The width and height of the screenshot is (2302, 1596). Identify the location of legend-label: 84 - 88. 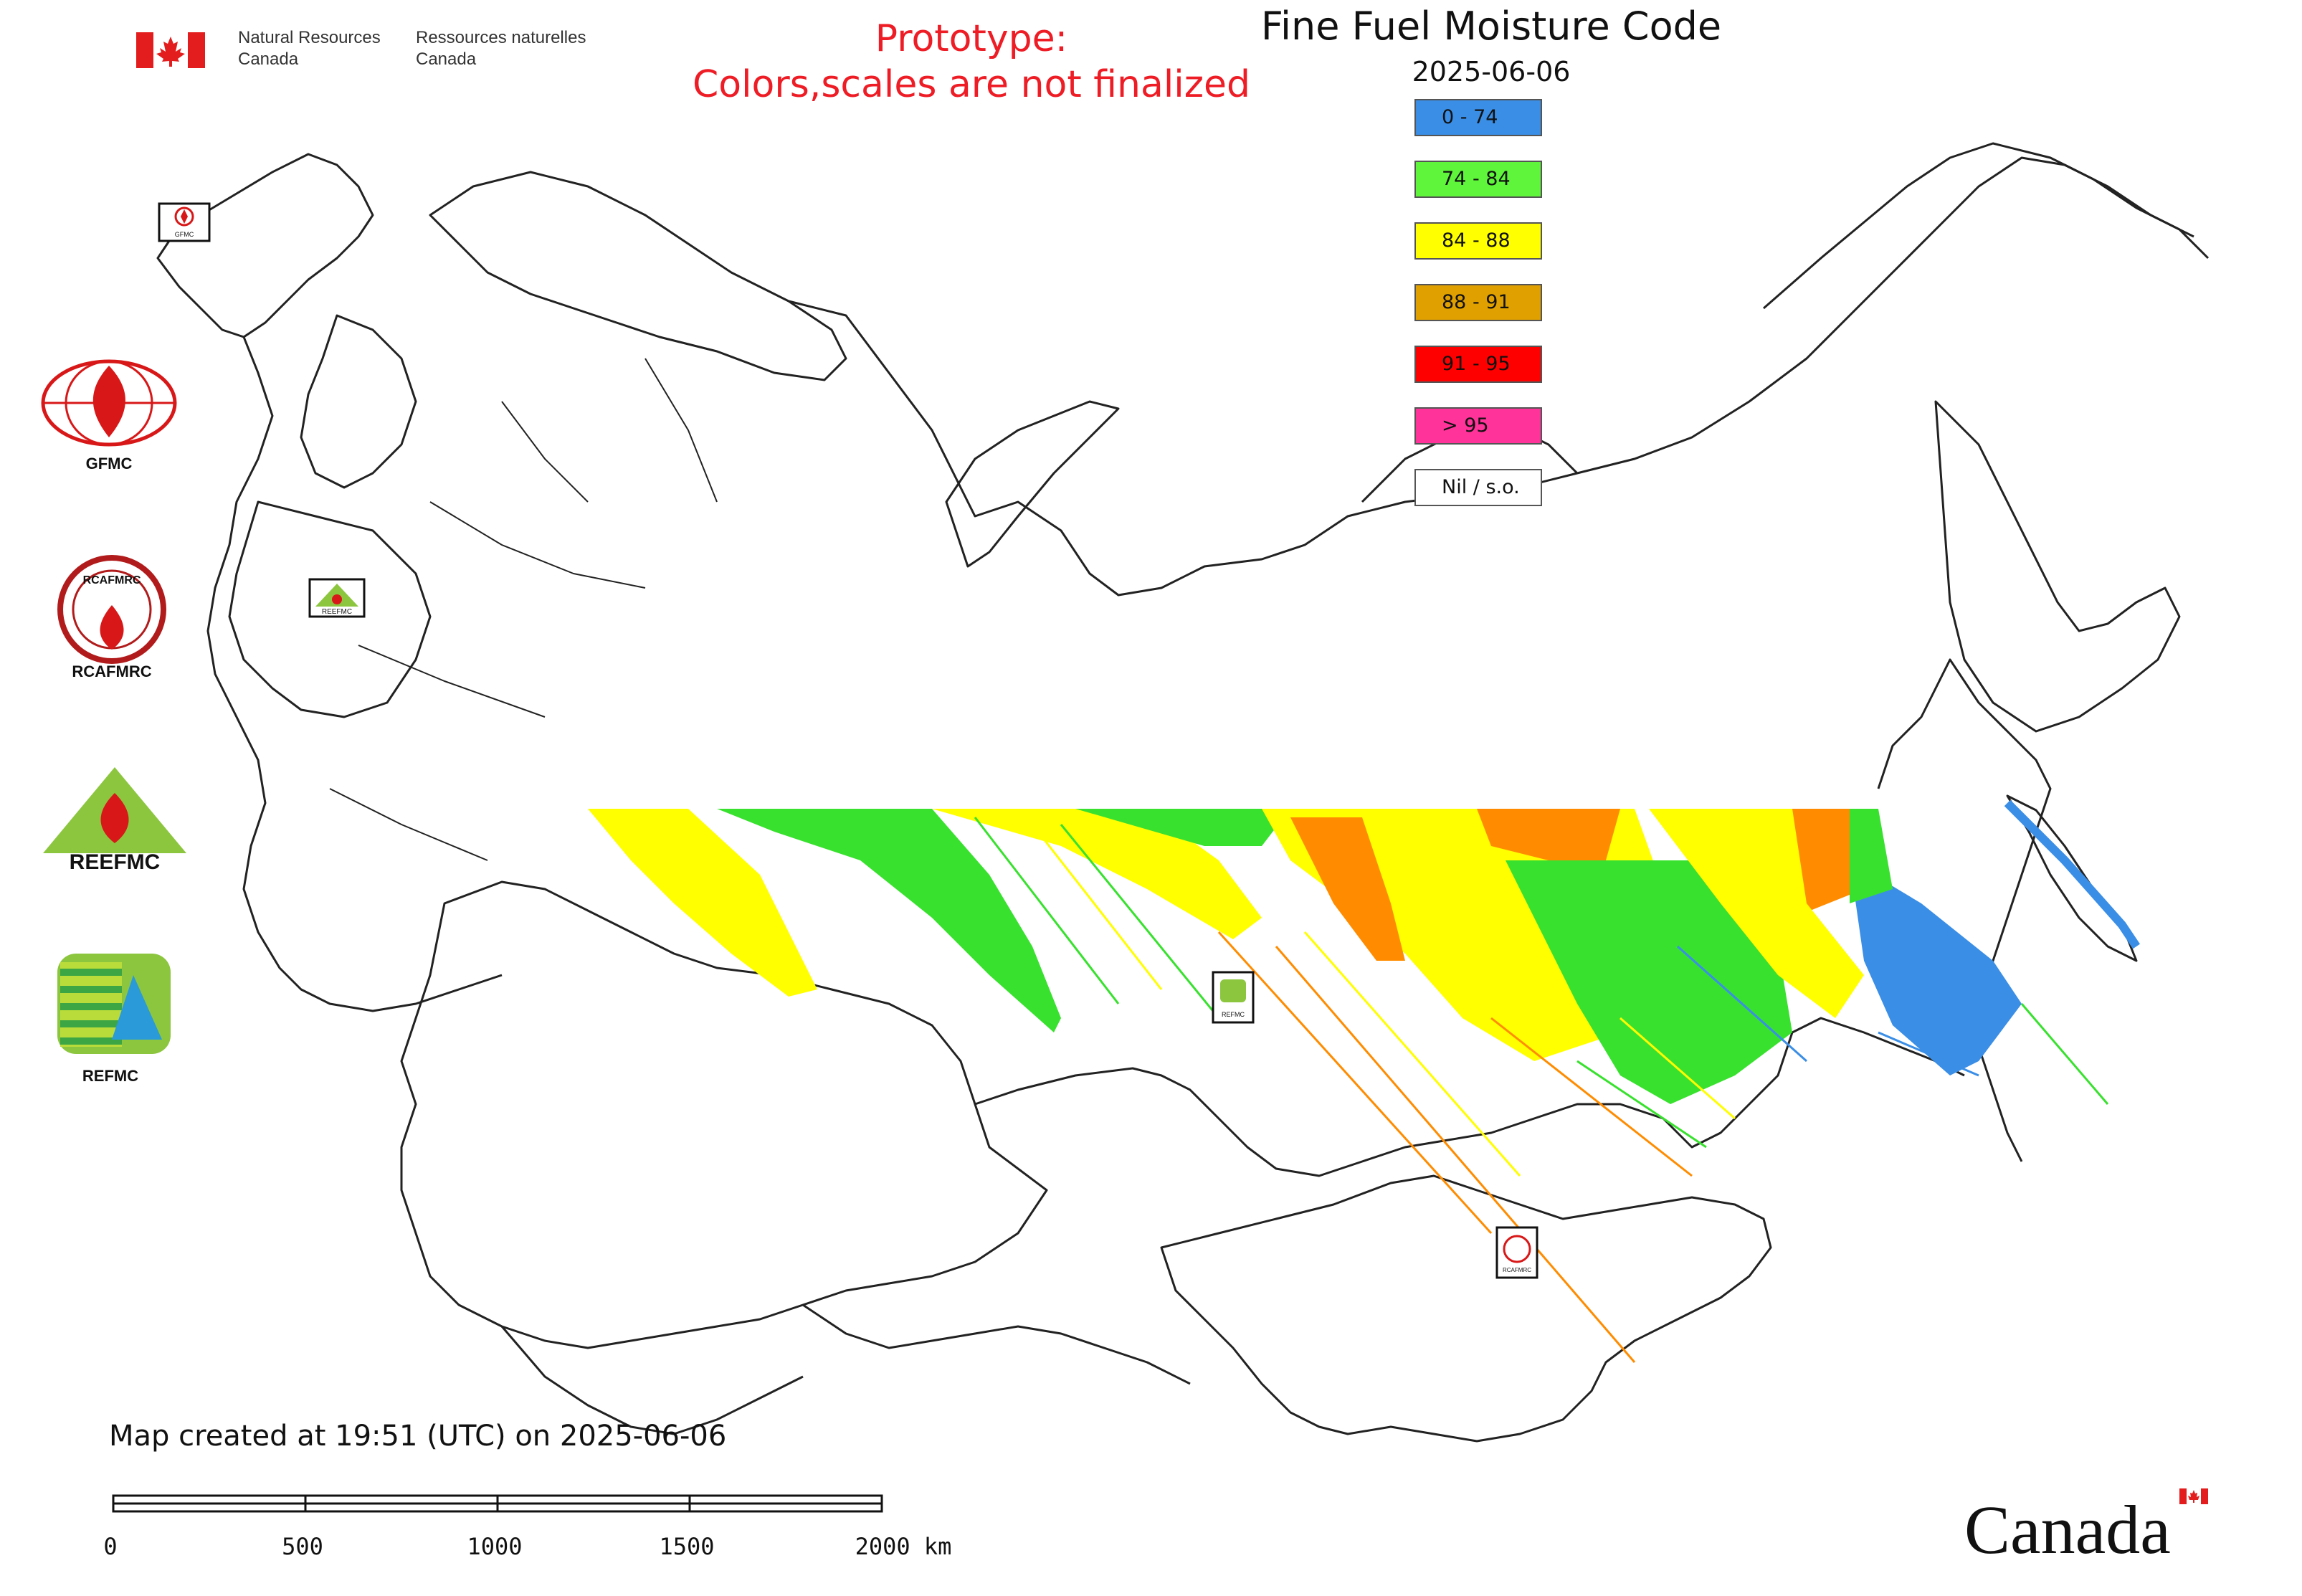
(1477, 240).